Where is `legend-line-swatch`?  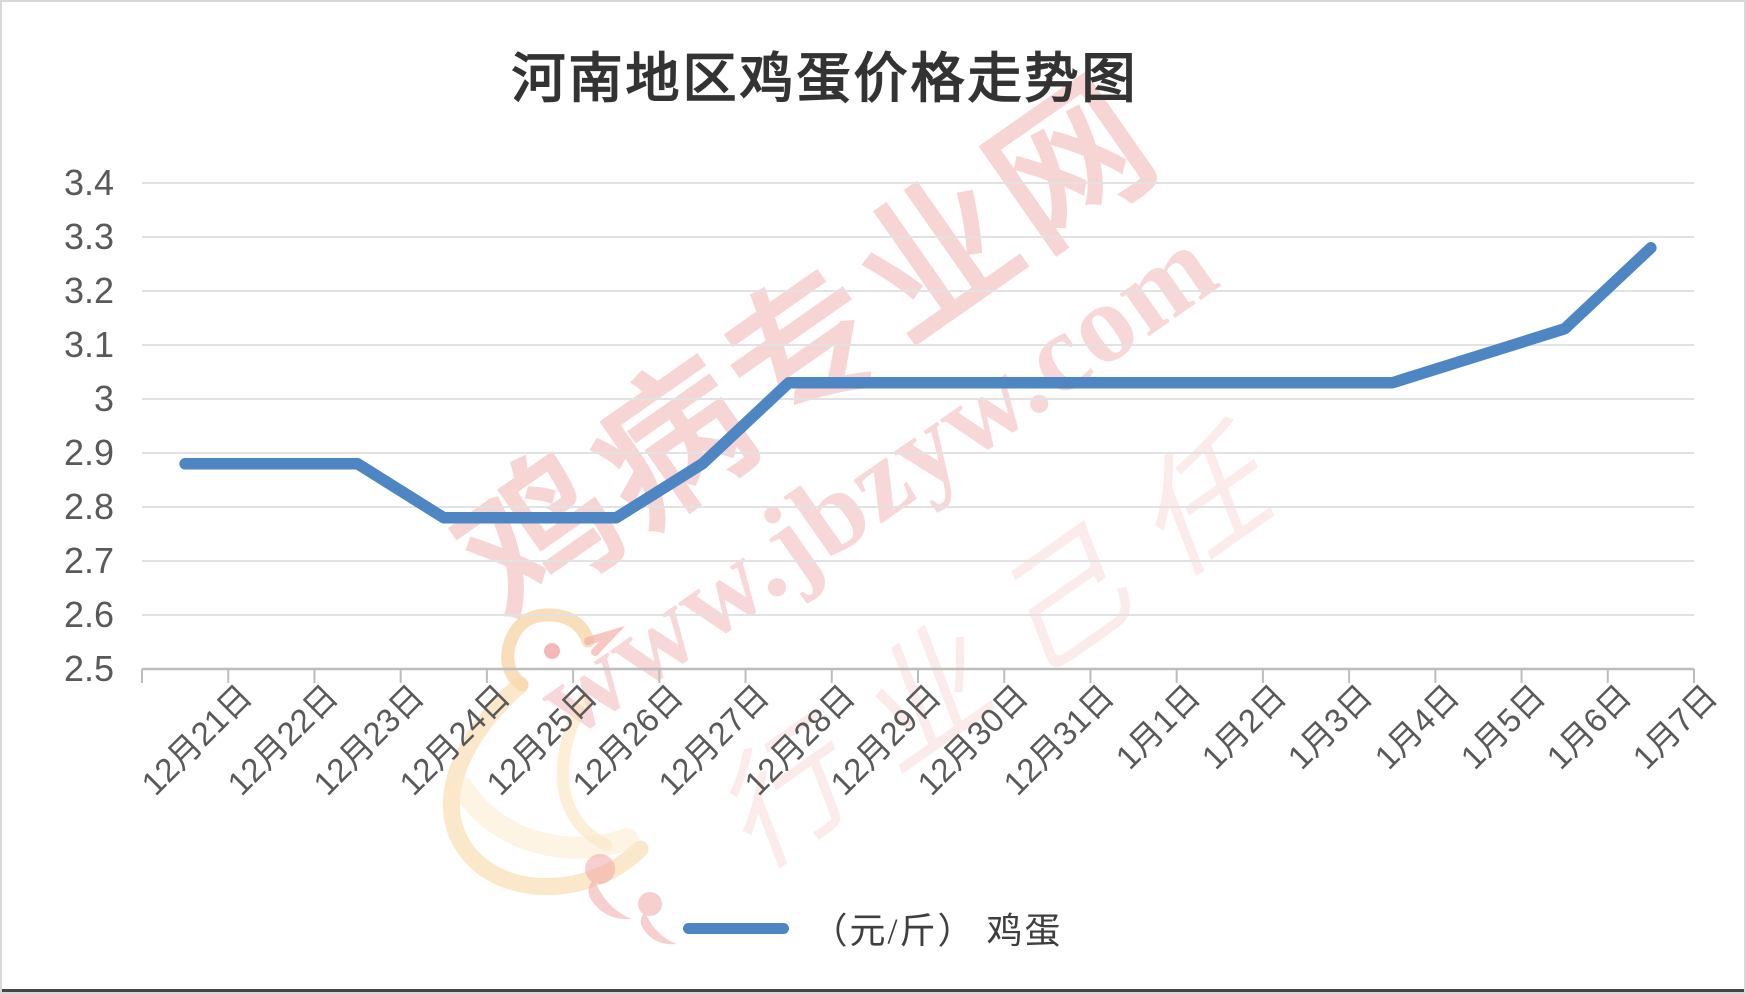 legend-line-swatch is located at coordinates (736, 928).